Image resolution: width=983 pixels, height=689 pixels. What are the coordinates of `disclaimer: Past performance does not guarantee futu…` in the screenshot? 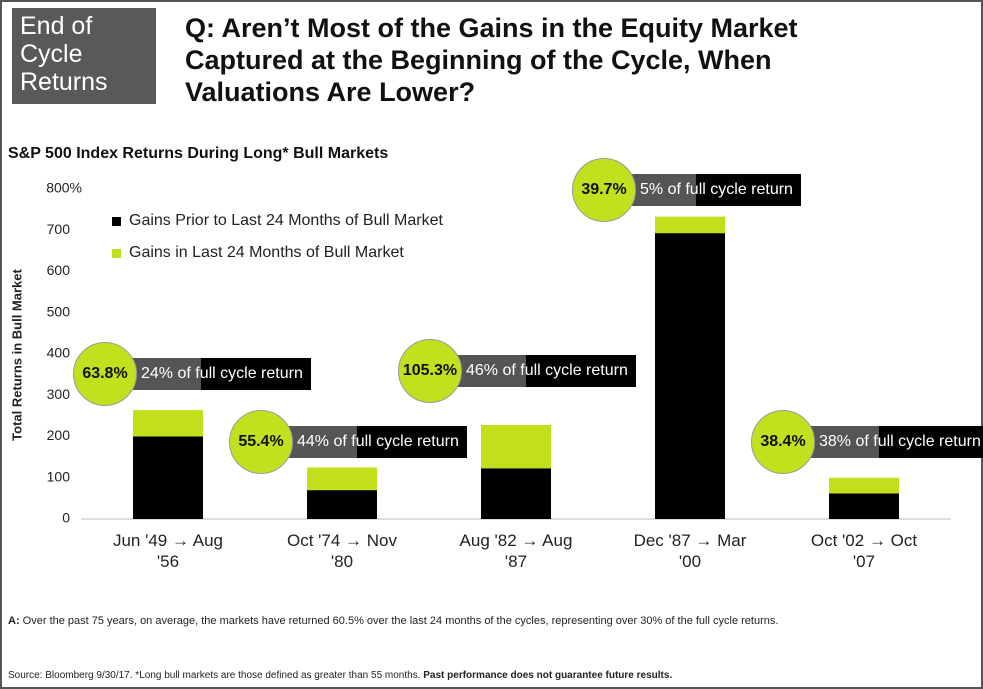 It's located at (548, 675).